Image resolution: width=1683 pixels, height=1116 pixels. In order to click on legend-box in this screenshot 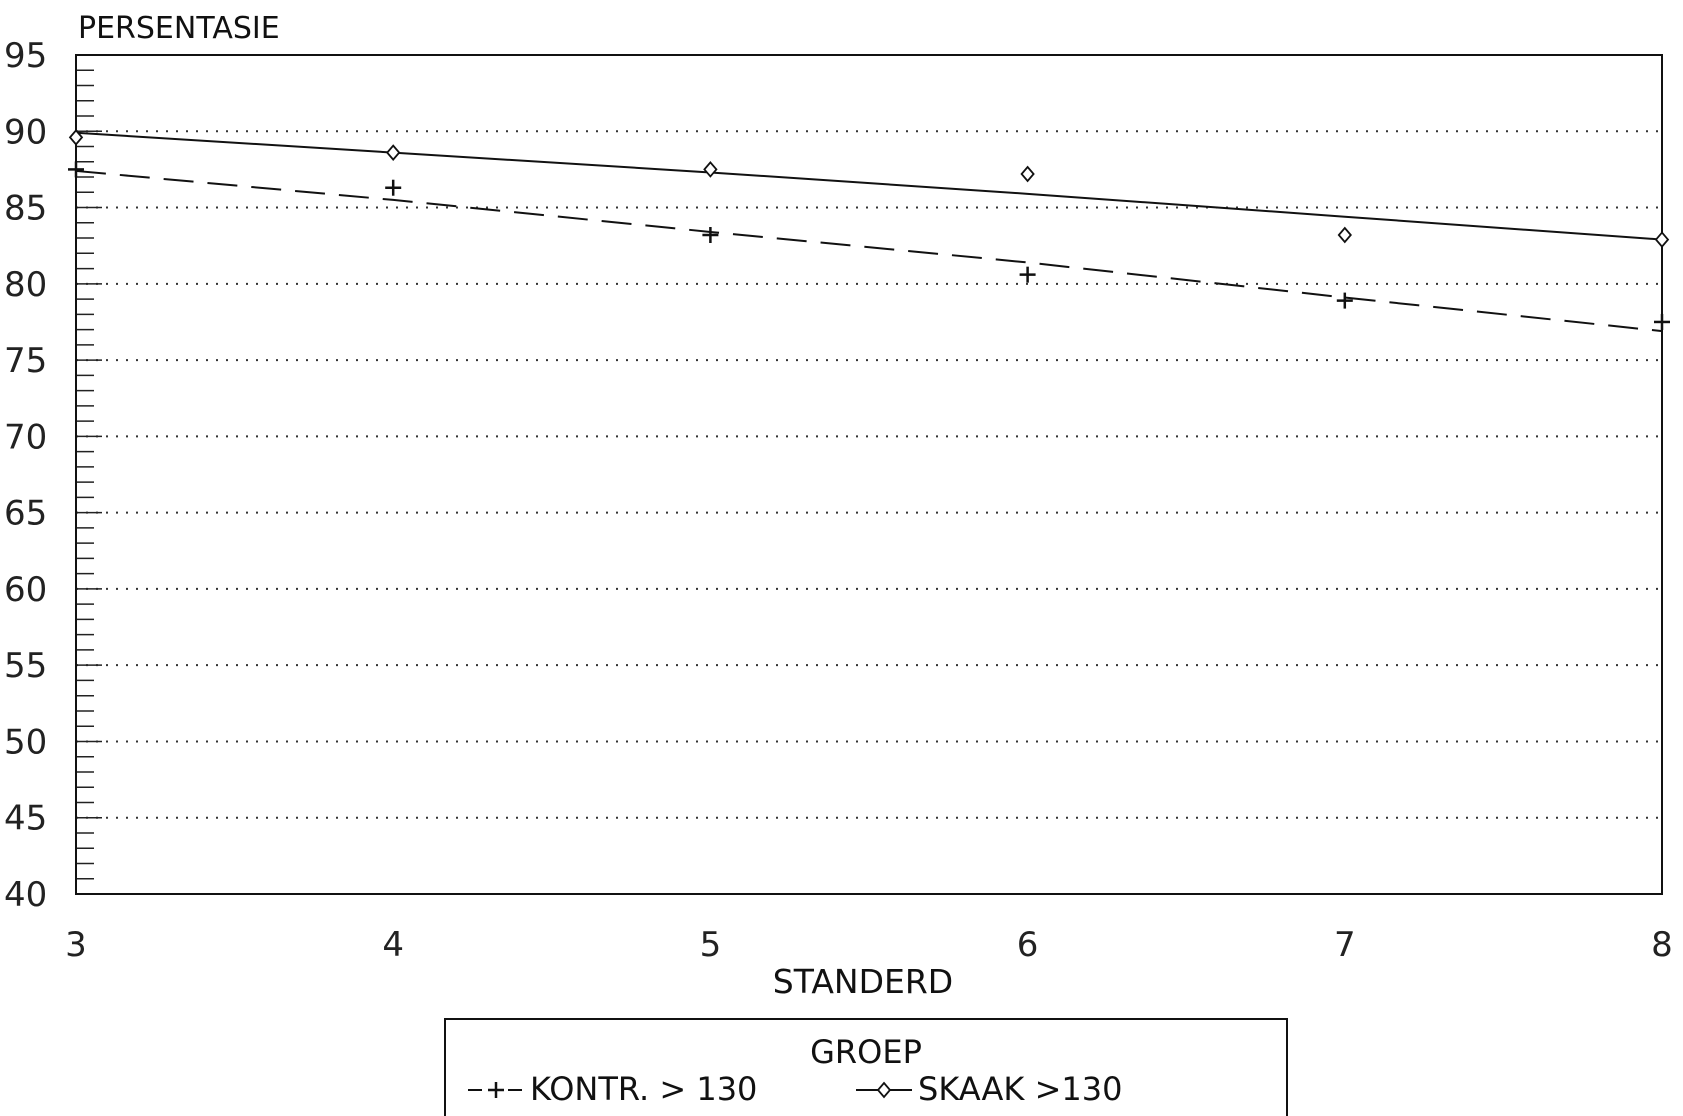, I will do `click(866, 1067)`.